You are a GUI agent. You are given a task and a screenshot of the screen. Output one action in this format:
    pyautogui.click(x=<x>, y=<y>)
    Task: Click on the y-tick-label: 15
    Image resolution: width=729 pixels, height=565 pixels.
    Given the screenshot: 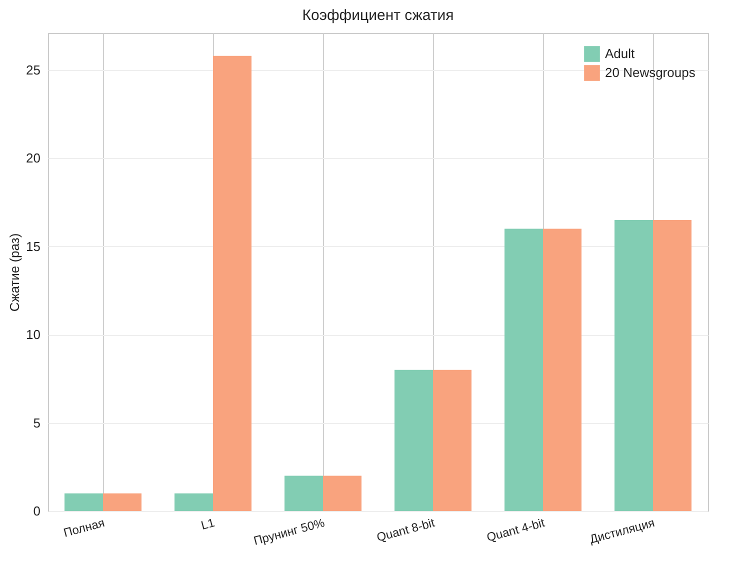 What is the action you would take?
    pyautogui.click(x=33, y=246)
    